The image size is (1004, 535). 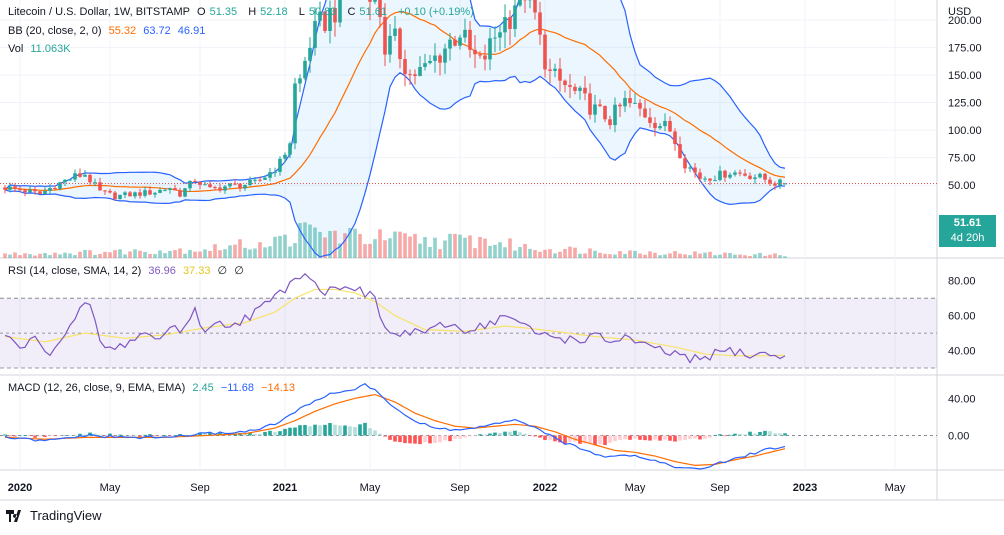 What do you see at coordinates (317, 12) in the screenshot?
I see `ohlc-low: L 50.83` at bounding box center [317, 12].